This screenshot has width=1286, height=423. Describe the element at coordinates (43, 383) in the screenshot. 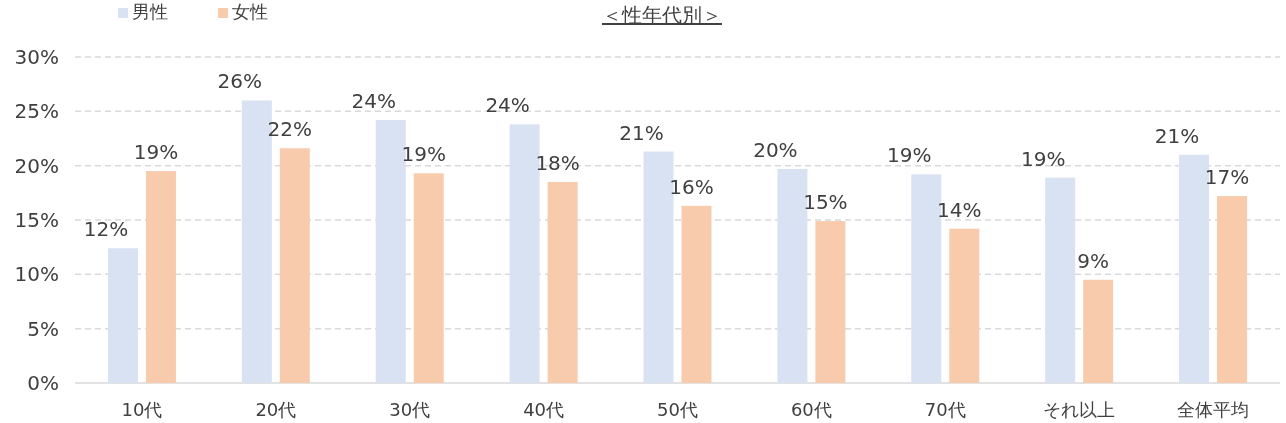

I see `y-tick-label: 0%` at that location.